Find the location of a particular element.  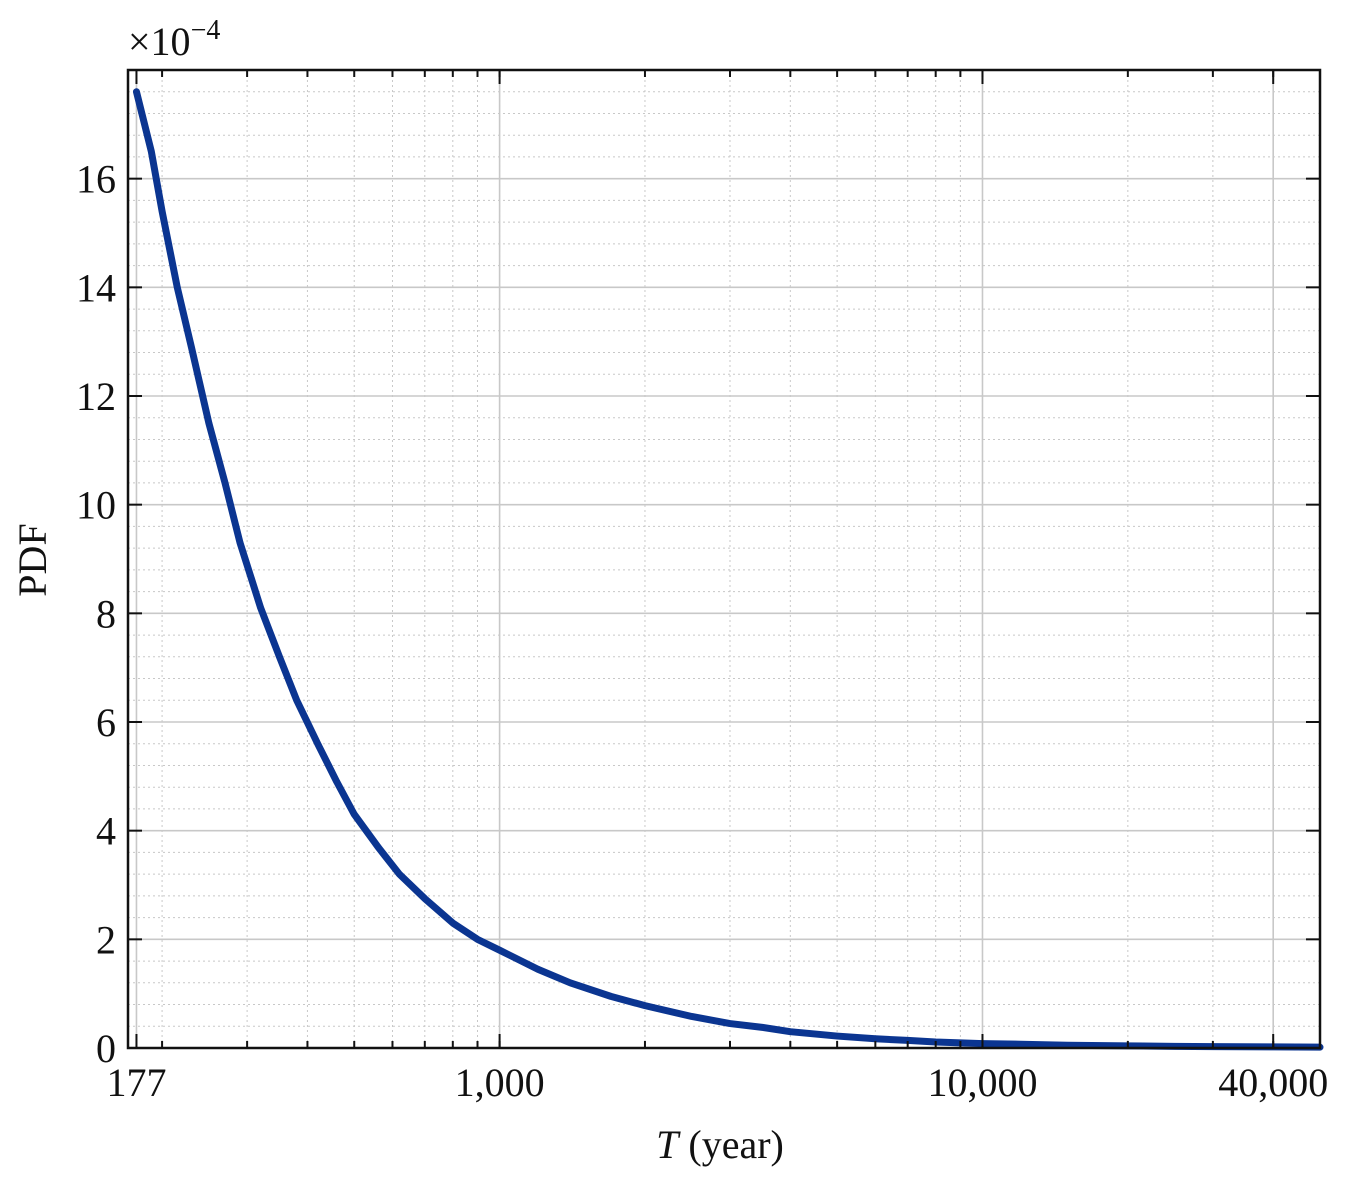

y-tick-label: 10 is located at coordinates (96, 505).